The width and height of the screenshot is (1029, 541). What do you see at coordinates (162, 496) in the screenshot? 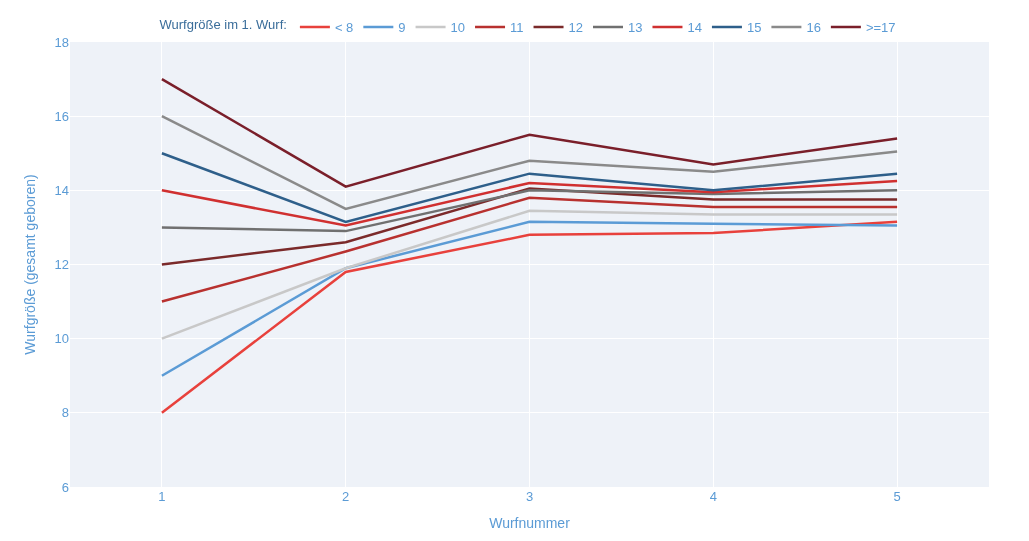
I see `x-tick-label: 1` at bounding box center [162, 496].